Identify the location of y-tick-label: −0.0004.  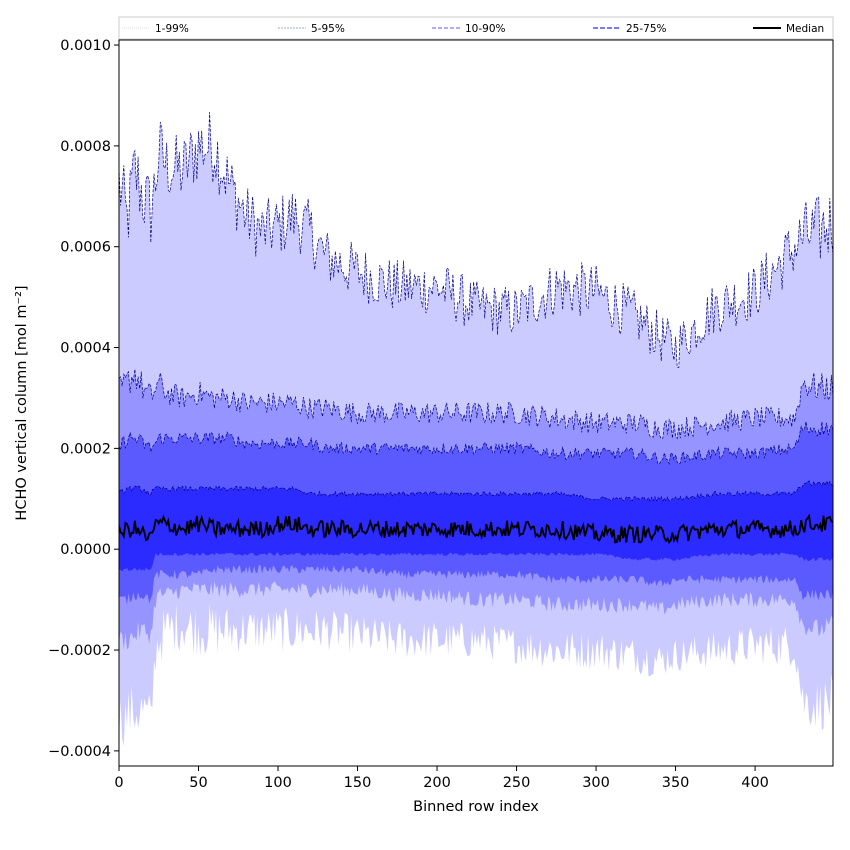
(79, 752).